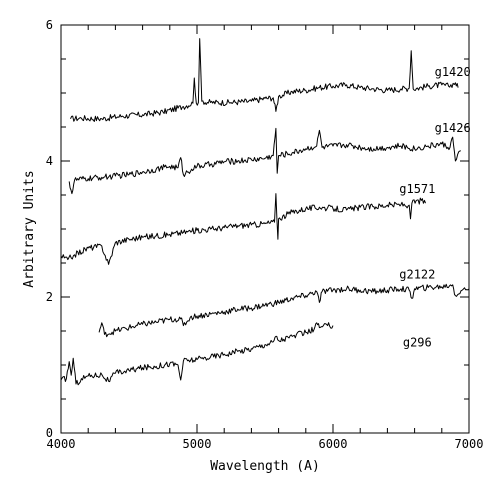 The image size is (500, 480). Describe the element at coordinates (265, 466) in the screenshot. I see `x-axis-label: Wavelength (A)` at that location.